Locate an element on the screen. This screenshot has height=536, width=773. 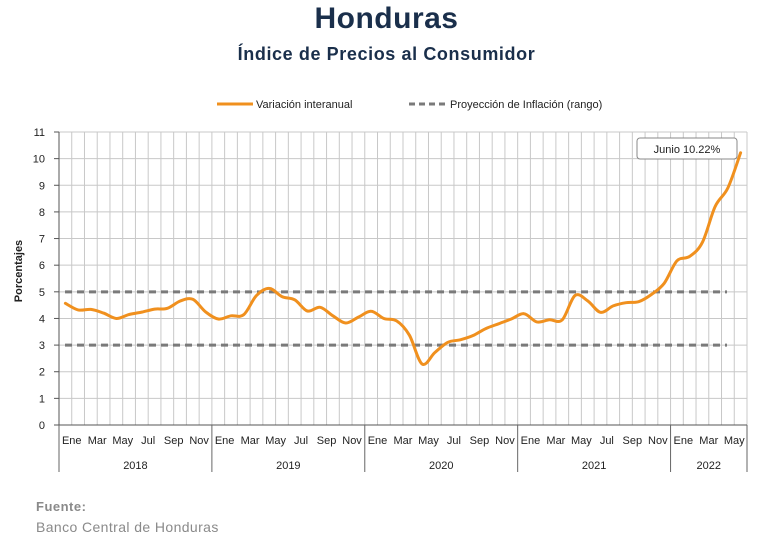
y-tick-label: 0 is located at coordinates (42, 426).